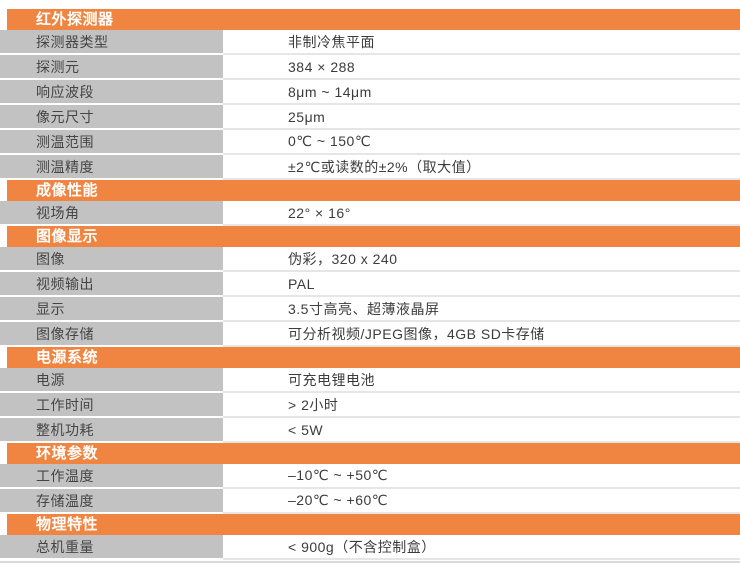 The image size is (740, 563). I want to click on table-row: 探测元 384 × 288, so click(370, 67).